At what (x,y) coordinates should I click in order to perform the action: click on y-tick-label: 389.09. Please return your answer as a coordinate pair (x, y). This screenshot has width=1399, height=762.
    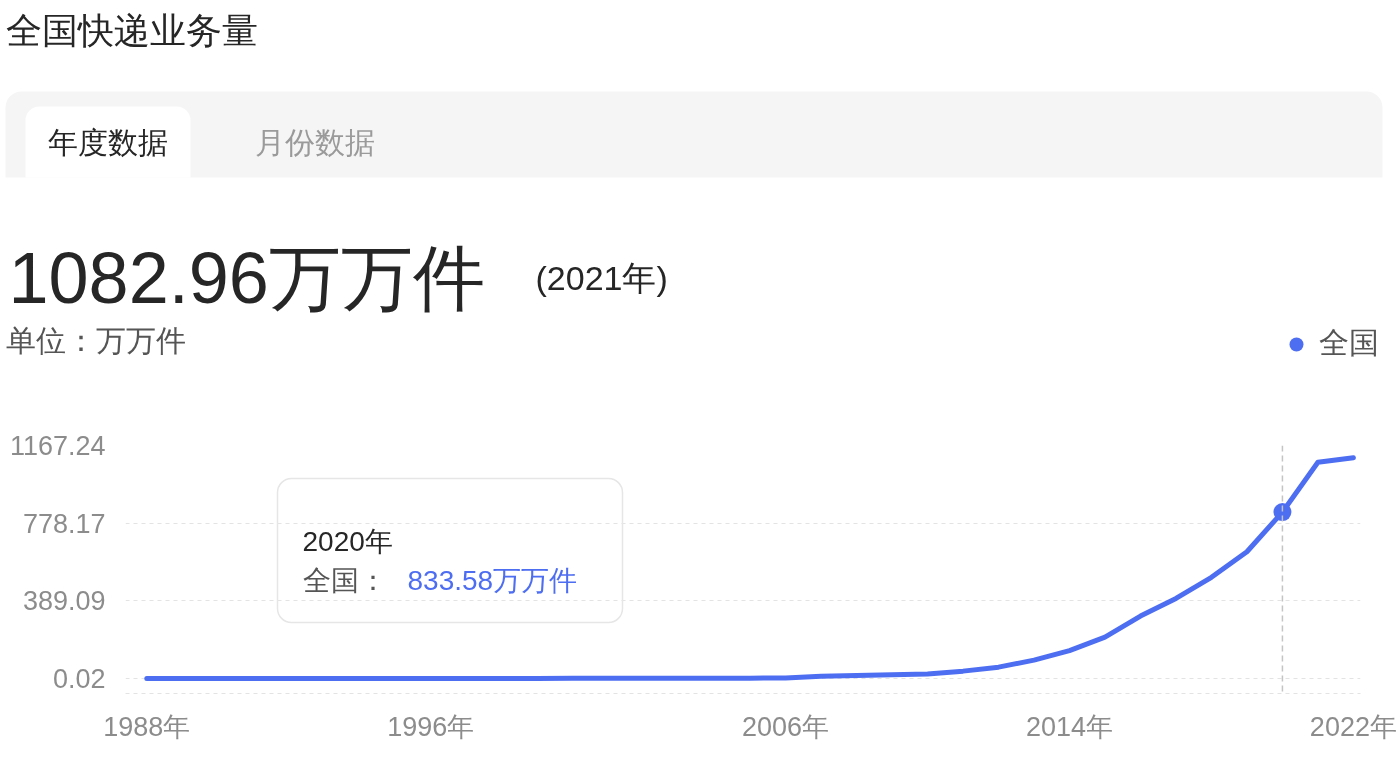
    Looking at the image, I should click on (64, 601).